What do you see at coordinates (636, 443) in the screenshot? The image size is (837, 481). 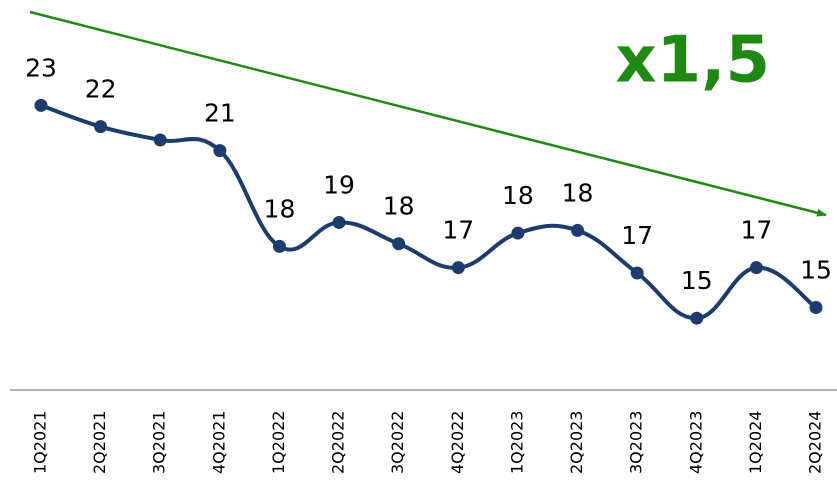 I see `x-tick-label: 3Q2023` at bounding box center [636, 443].